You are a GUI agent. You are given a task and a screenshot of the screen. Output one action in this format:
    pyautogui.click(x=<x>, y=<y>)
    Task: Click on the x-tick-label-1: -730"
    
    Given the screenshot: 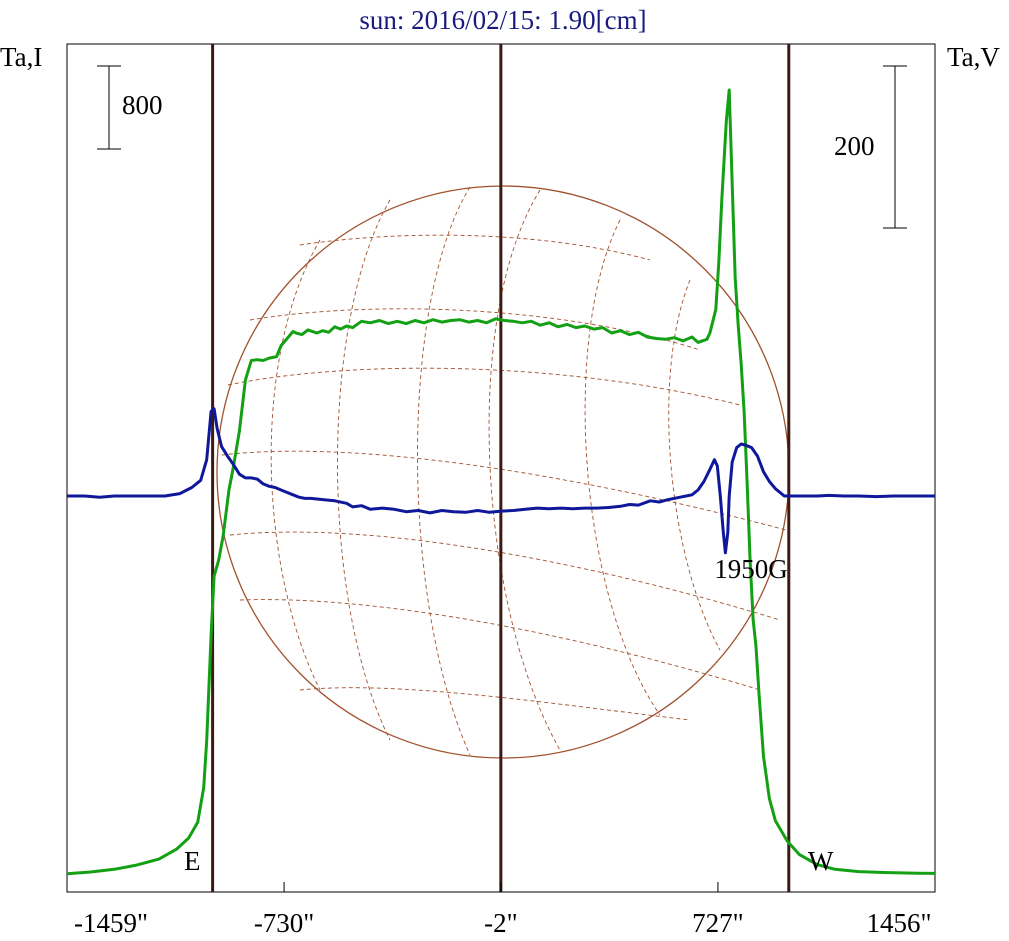 What is the action you would take?
    pyautogui.click(x=284, y=923)
    